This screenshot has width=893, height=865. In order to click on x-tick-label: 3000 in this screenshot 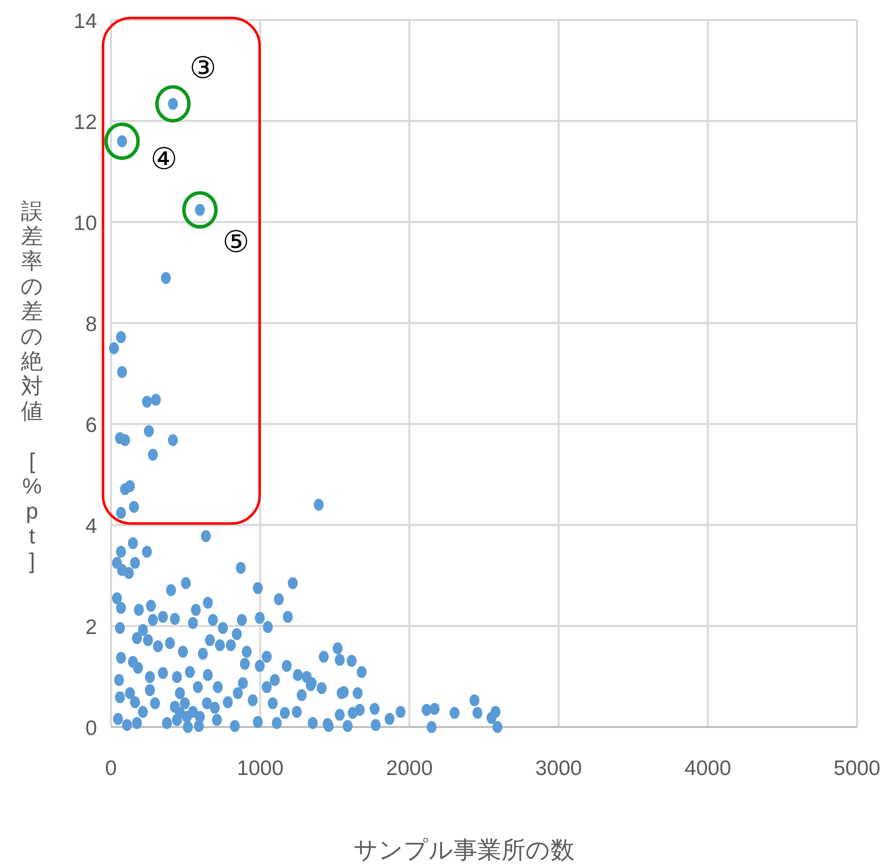, I will do `click(558, 768)`.